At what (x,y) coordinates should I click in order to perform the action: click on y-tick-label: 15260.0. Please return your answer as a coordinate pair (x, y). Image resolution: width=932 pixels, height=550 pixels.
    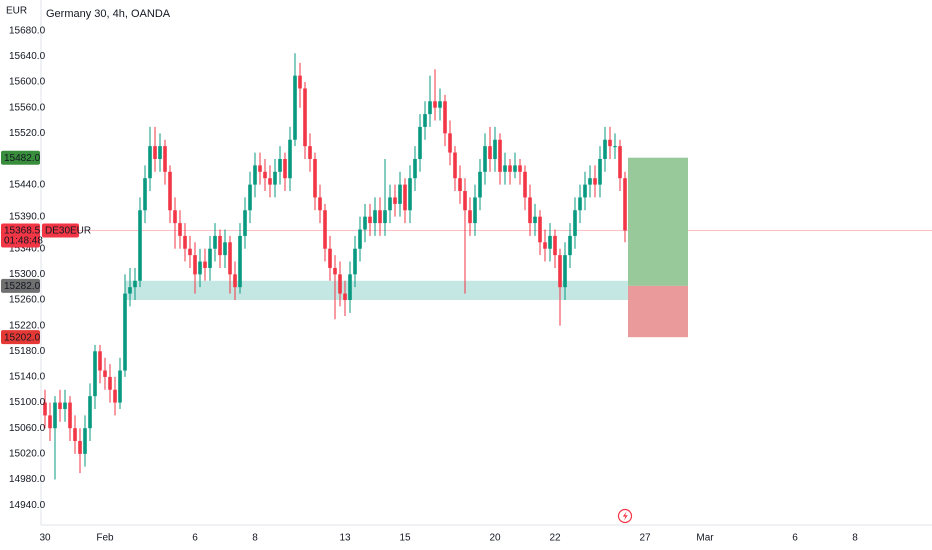
    Looking at the image, I should click on (27, 300).